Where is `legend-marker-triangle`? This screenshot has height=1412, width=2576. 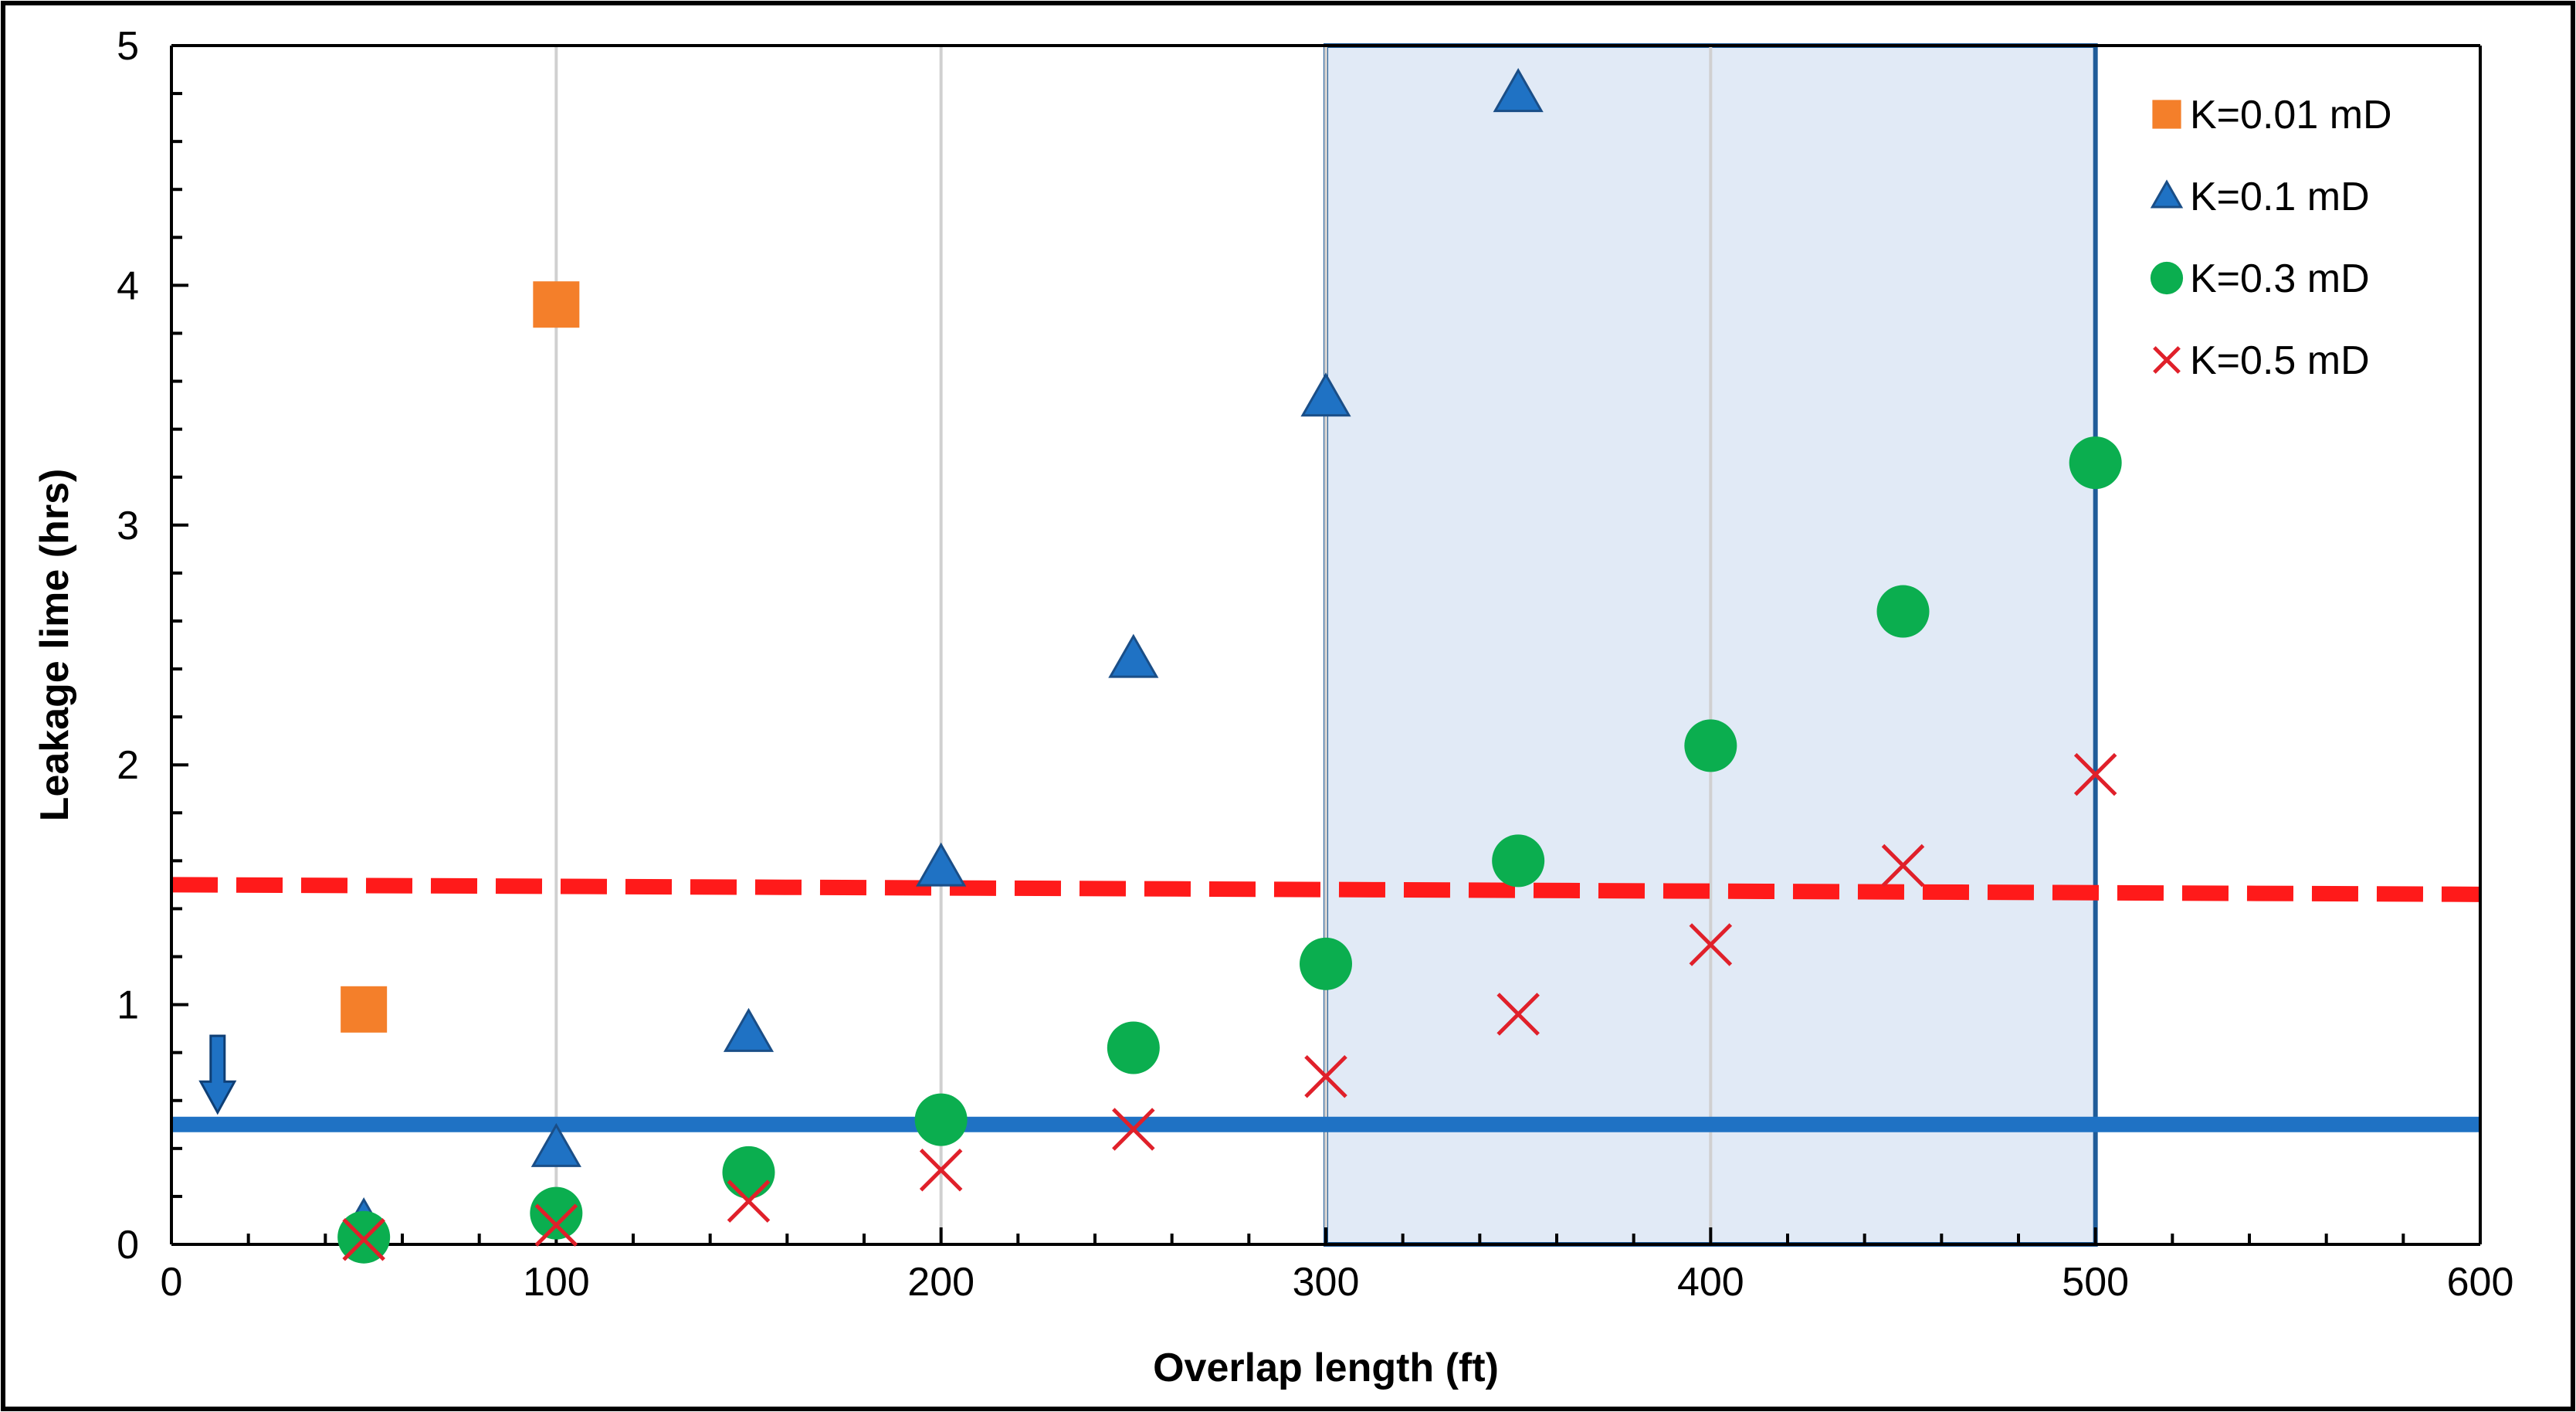 legend-marker-triangle is located at coordinates (2167, 194).